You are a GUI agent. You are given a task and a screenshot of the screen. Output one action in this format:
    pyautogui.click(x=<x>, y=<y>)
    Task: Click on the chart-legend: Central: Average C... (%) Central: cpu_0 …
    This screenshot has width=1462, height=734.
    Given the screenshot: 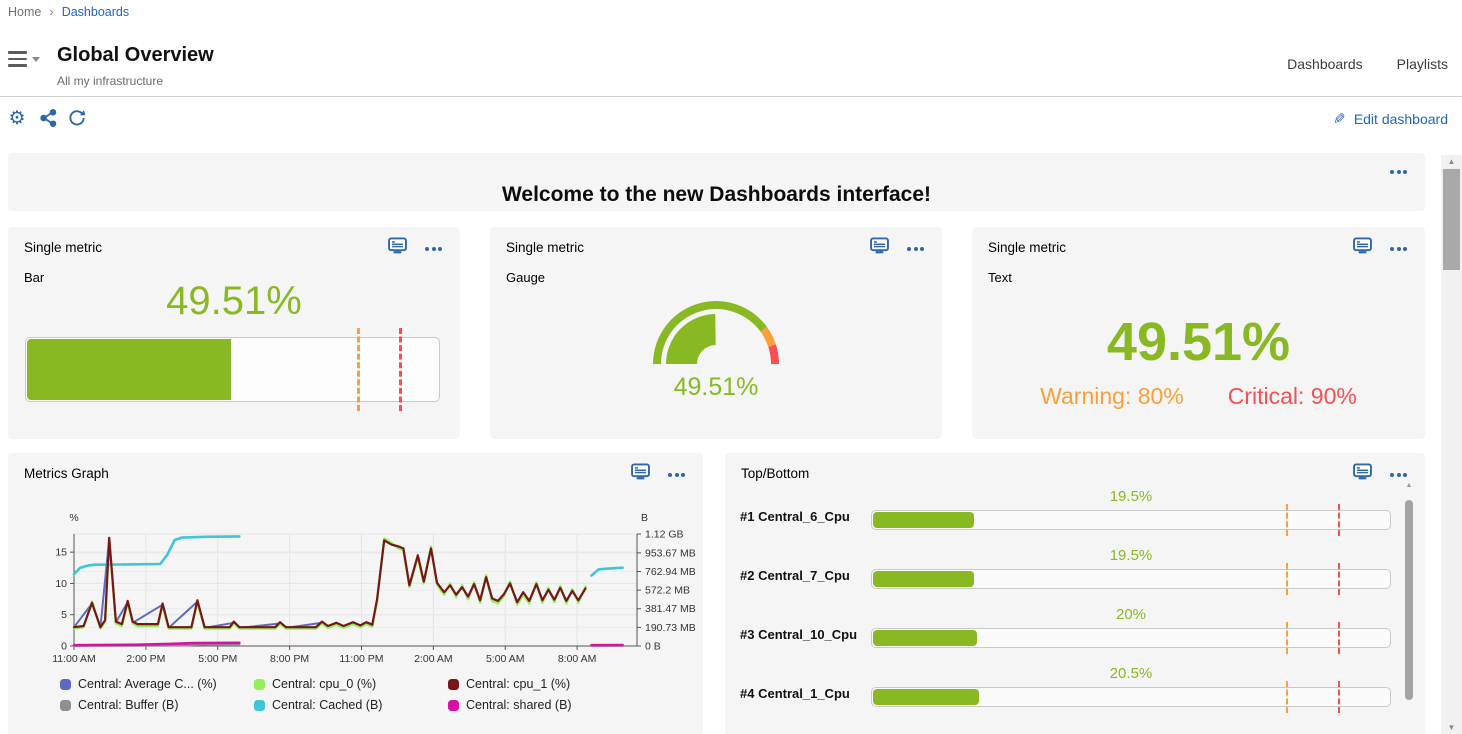 What is the action you would take?
    pyautogui.click(x=354, y=694)
    